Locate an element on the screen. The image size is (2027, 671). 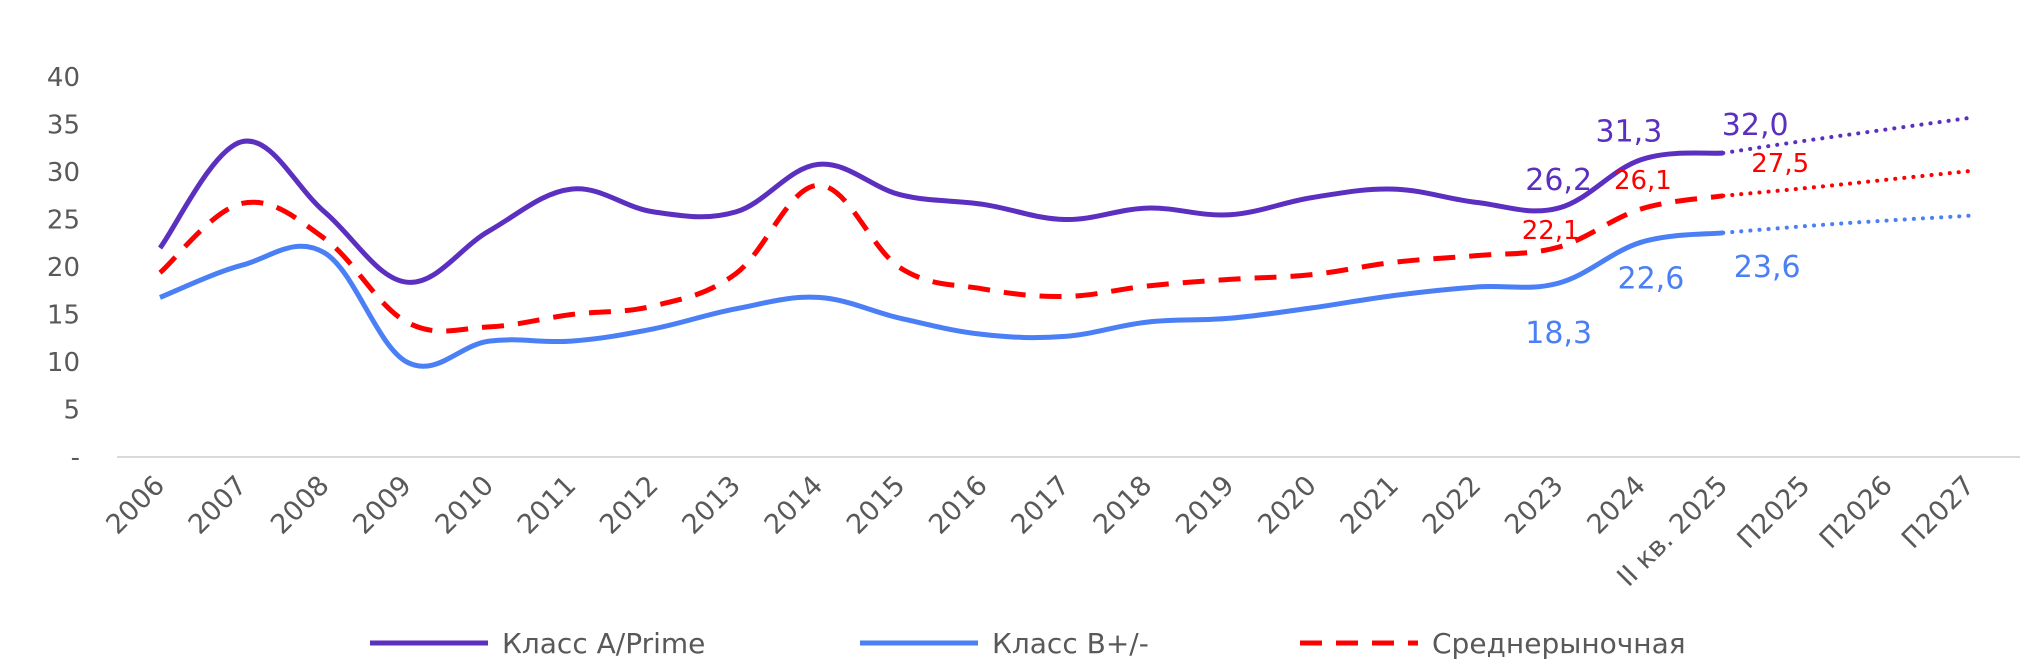
x-tick-label: 2014 is located at coordinates (794, 505).